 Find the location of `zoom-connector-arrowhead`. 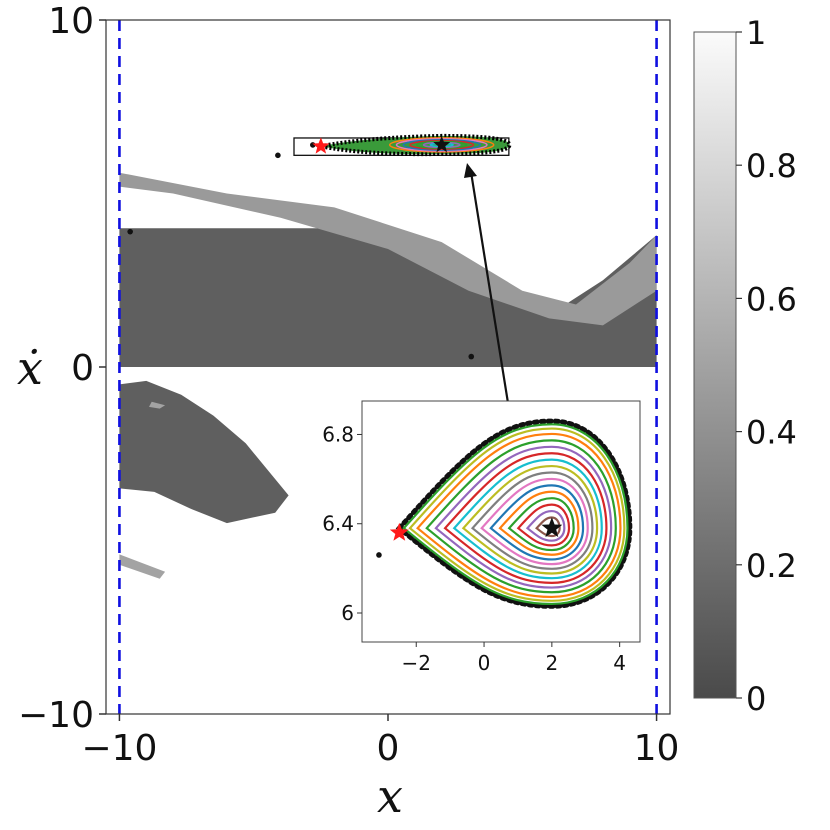

zoom-connector-arrowhead is located at coordinates (470, 170).